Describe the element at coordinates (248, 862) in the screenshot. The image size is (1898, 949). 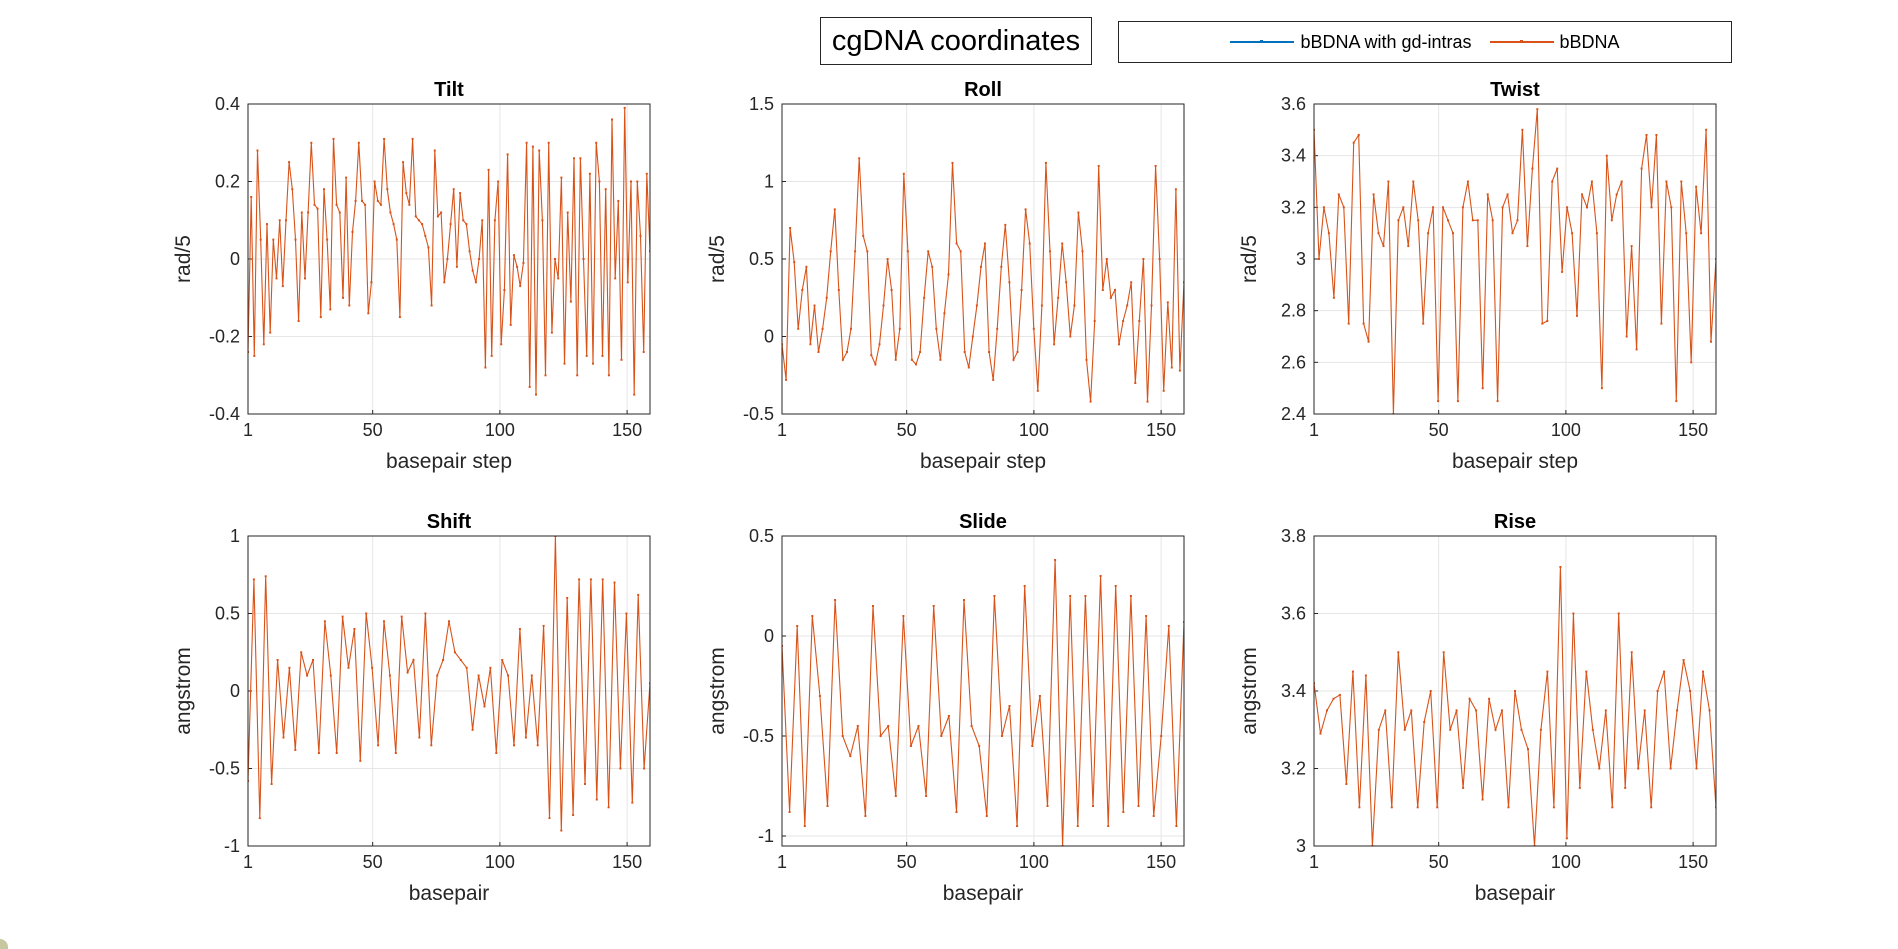
I see `x-tick-label: 1` at that location.